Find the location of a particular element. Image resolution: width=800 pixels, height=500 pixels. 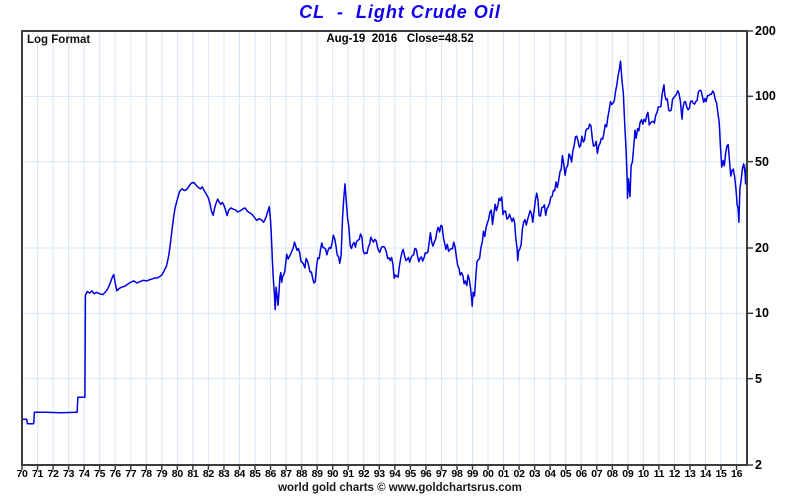

x-tick-label: 99 is located at coordinates (472, 474).